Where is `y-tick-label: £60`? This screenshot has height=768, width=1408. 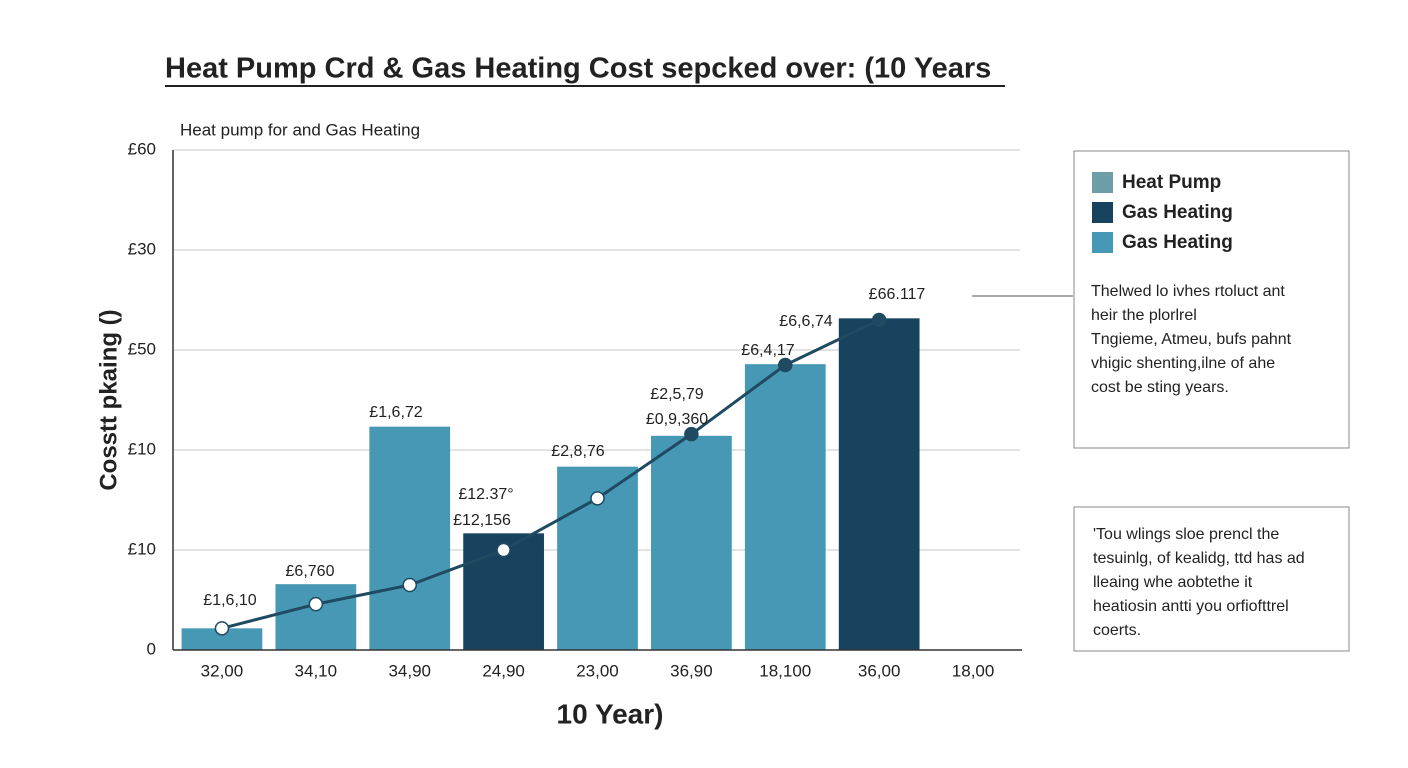 y-tick-label: £60 is located at coordinates (142, 148).